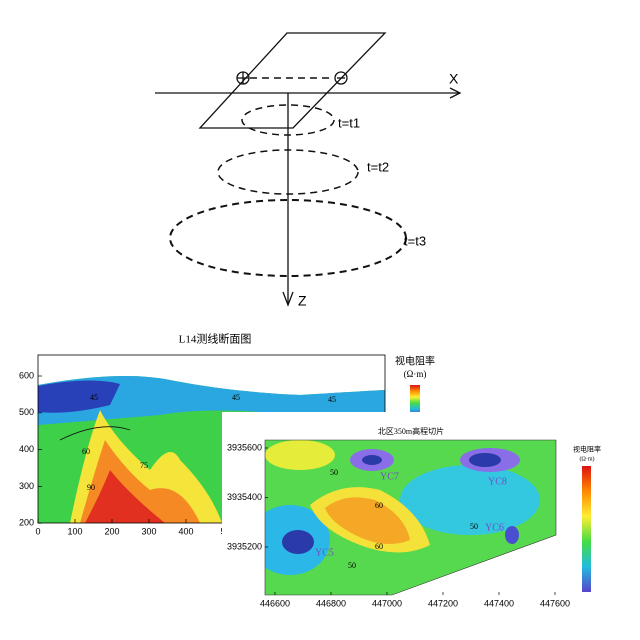  I want to click on z-arrow, so click(288, 299).